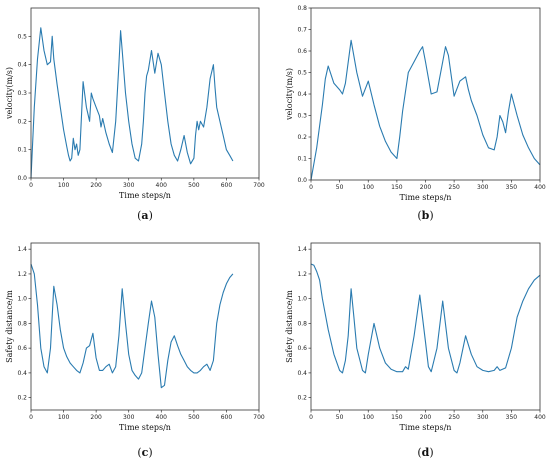 The height and width of the screenshot is (464, 550). What do you see at coordinates (96, 185) in the screenshot?
I see `x-tick-label-a: 200` at bounding box center [96, 185].